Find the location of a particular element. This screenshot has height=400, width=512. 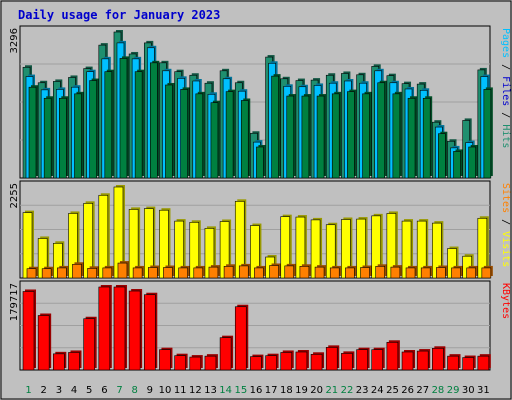

x-tick-label-13: 13 is located at coordinates (210, 390).